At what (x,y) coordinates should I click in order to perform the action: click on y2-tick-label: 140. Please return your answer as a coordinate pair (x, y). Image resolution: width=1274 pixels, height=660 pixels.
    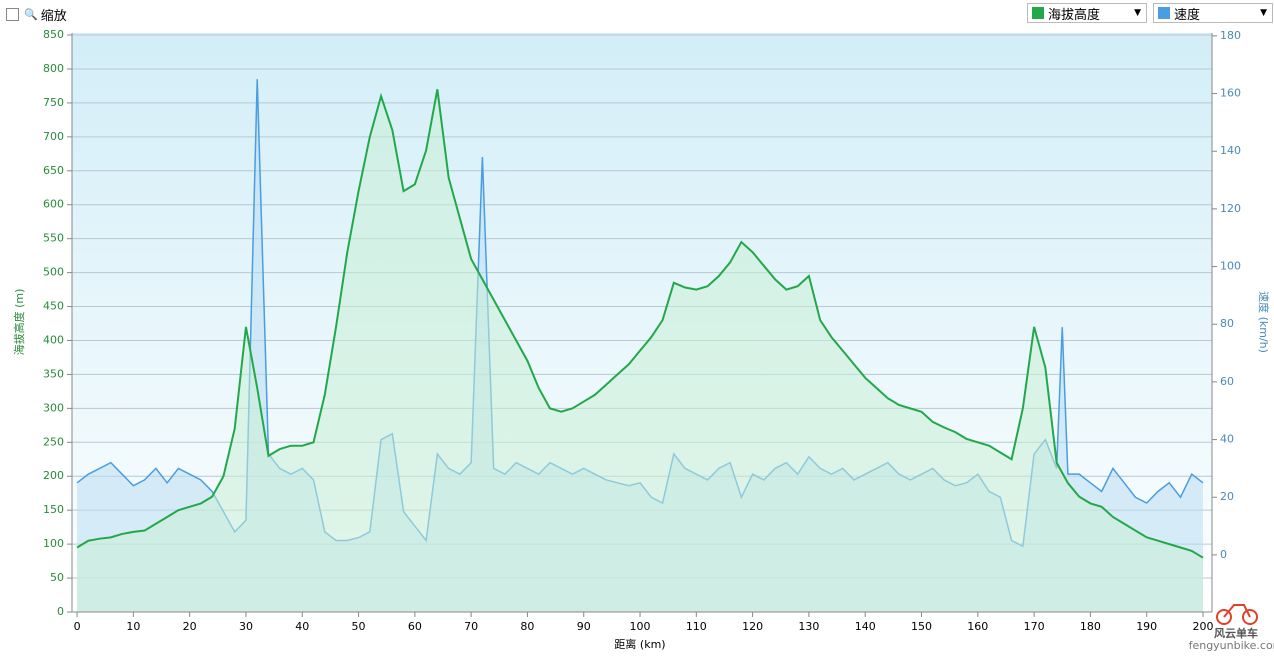
    Looking at the image, I should click on (1230, 150).